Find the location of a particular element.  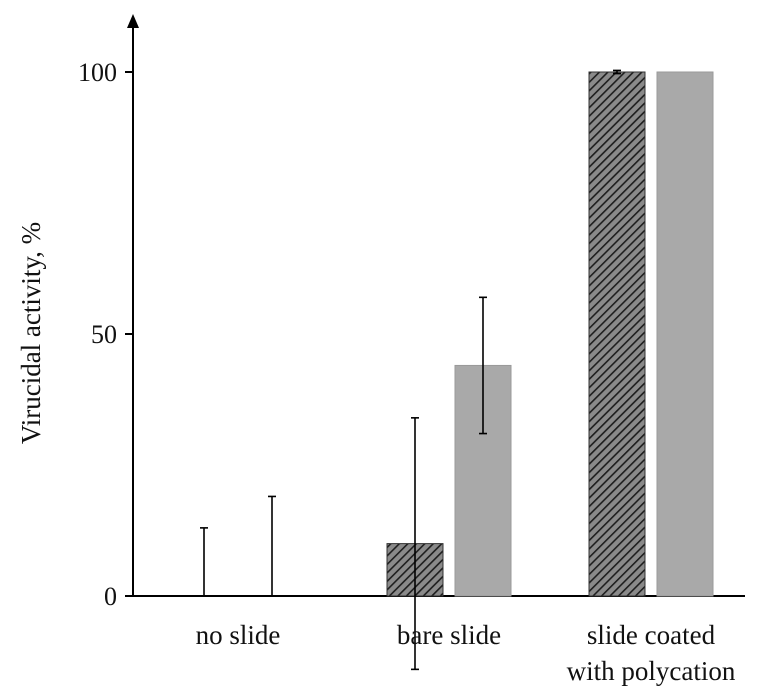

y-tick-label: 100 is located at coordinates (97, 72).